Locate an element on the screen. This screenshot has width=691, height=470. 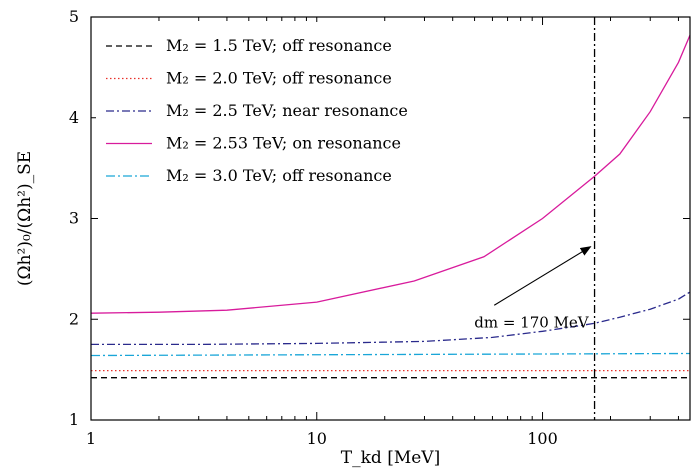
legend-label: M₂ = 2.5 TeV; near resonance is located at coordinates (287, 110).